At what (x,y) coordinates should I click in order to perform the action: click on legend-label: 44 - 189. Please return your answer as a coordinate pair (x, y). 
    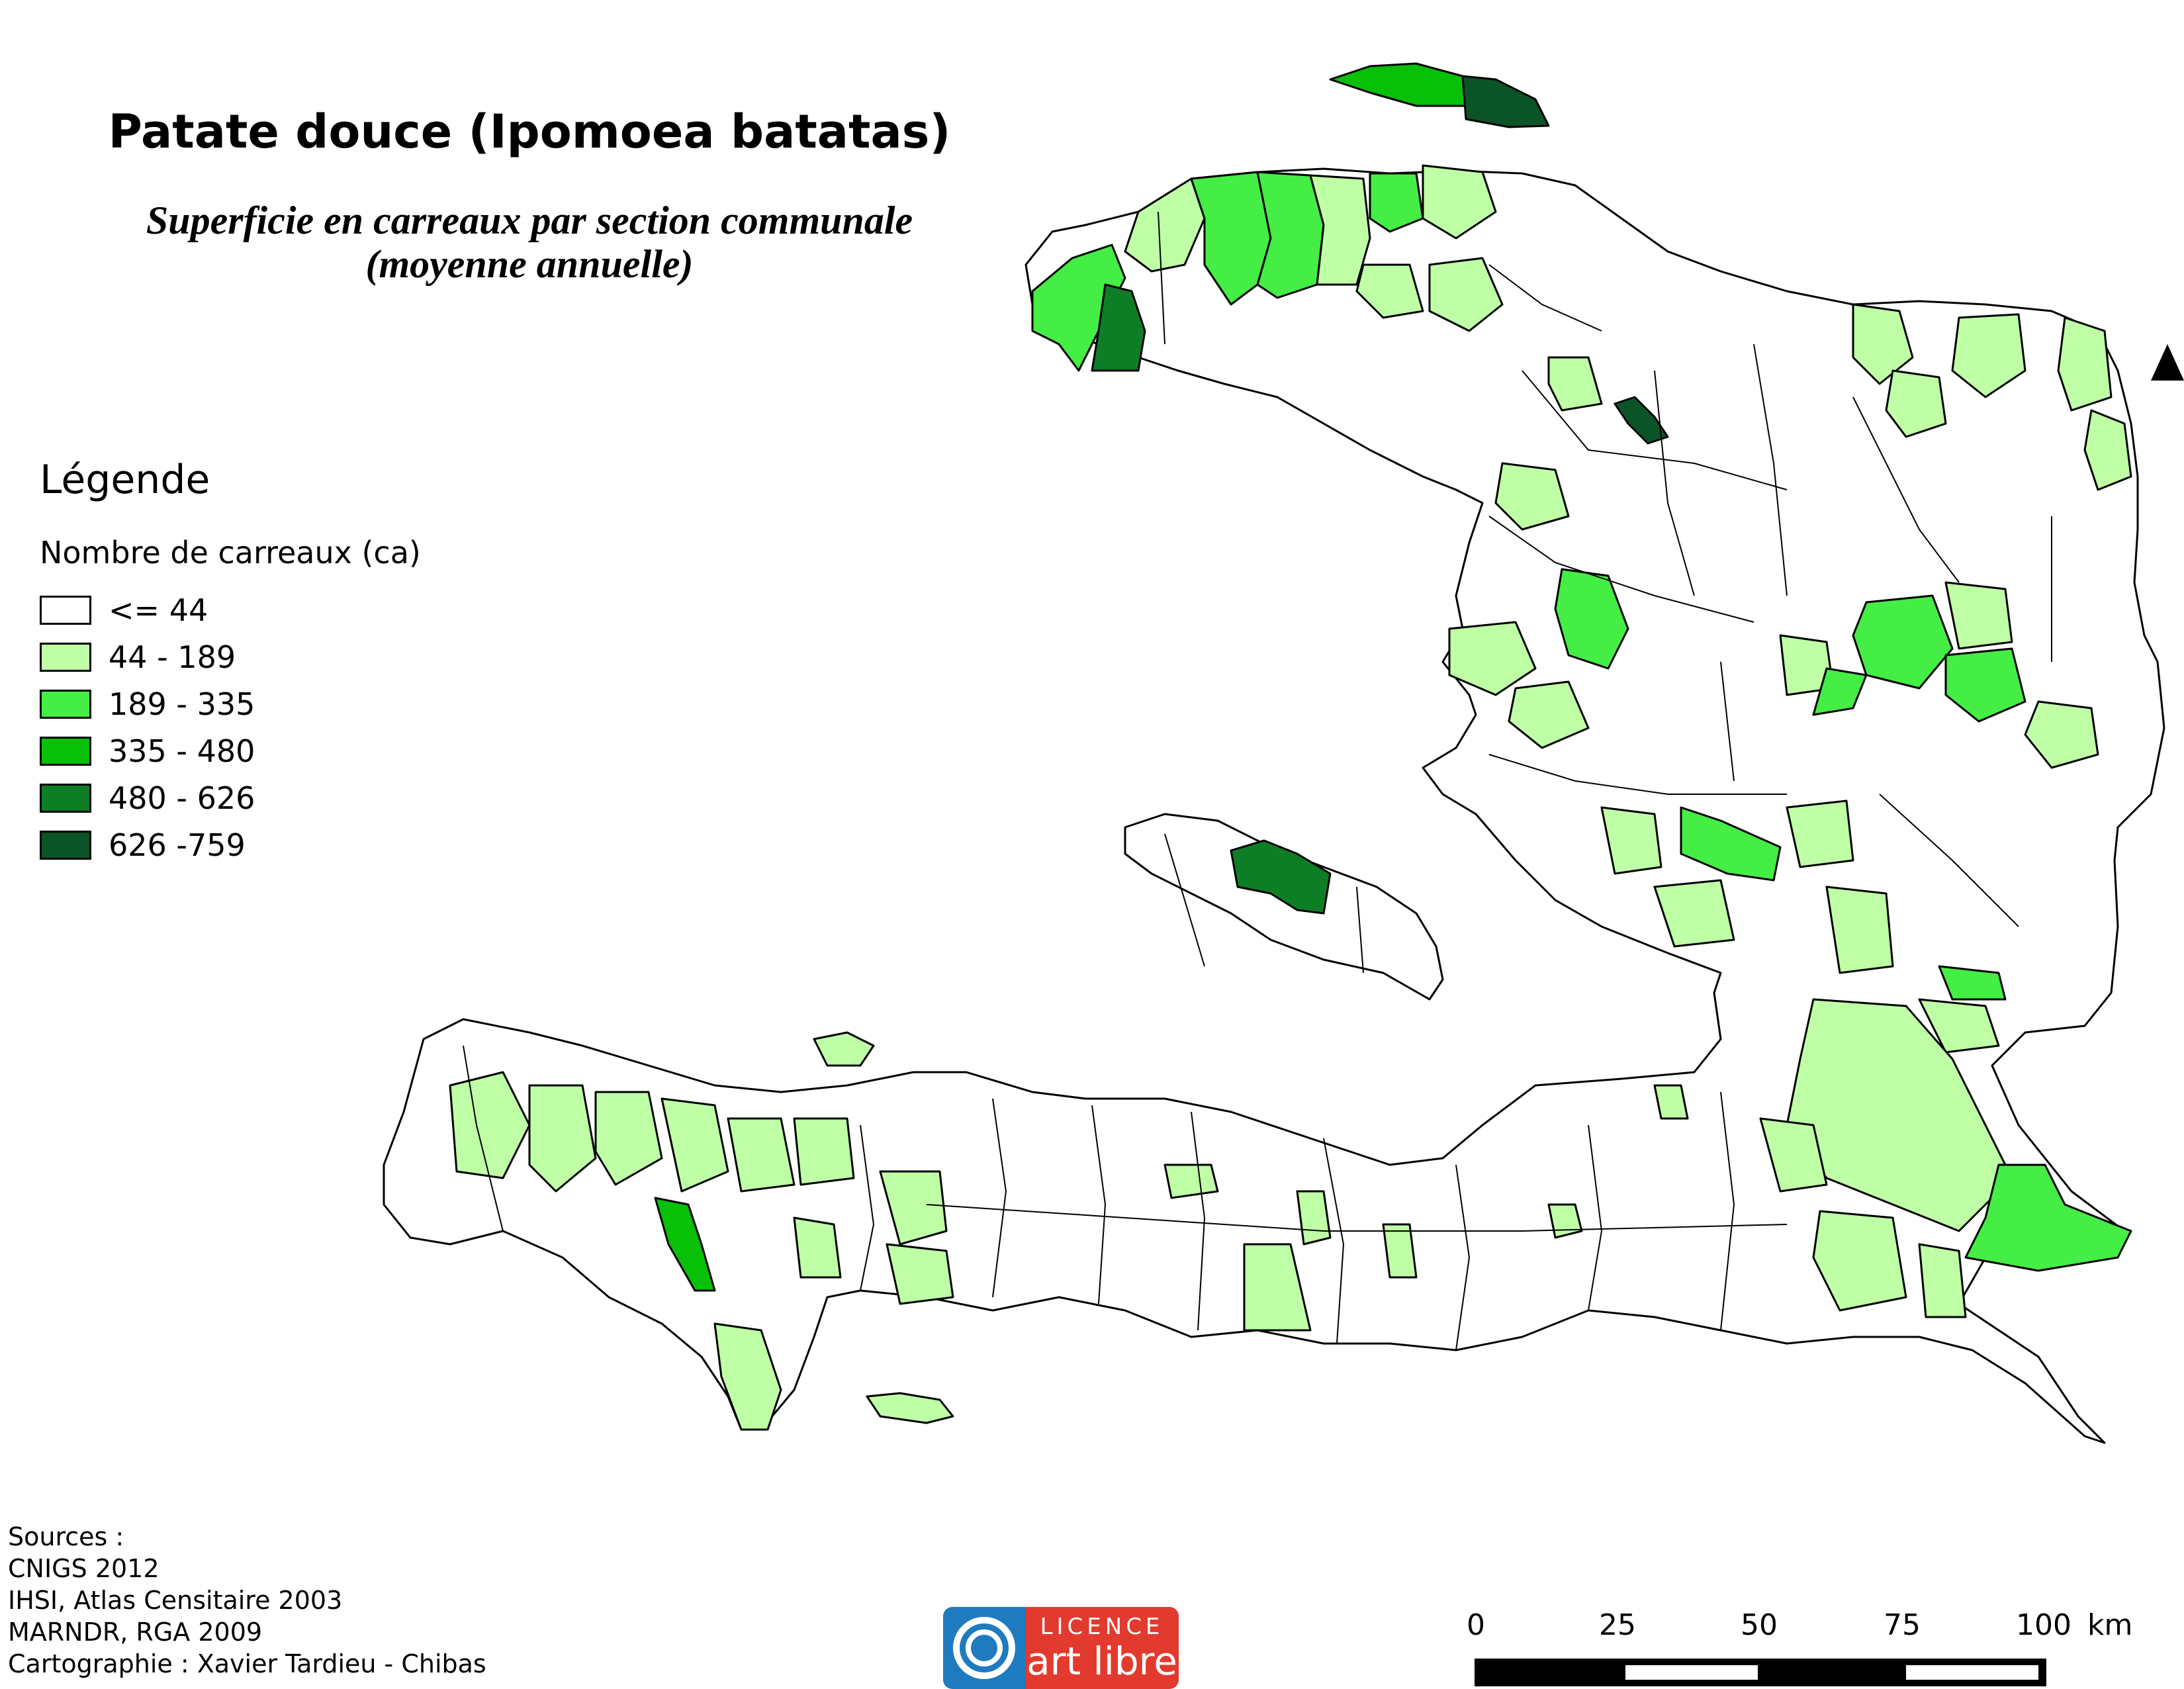
    Looking at the image, I should click on (172, 657).